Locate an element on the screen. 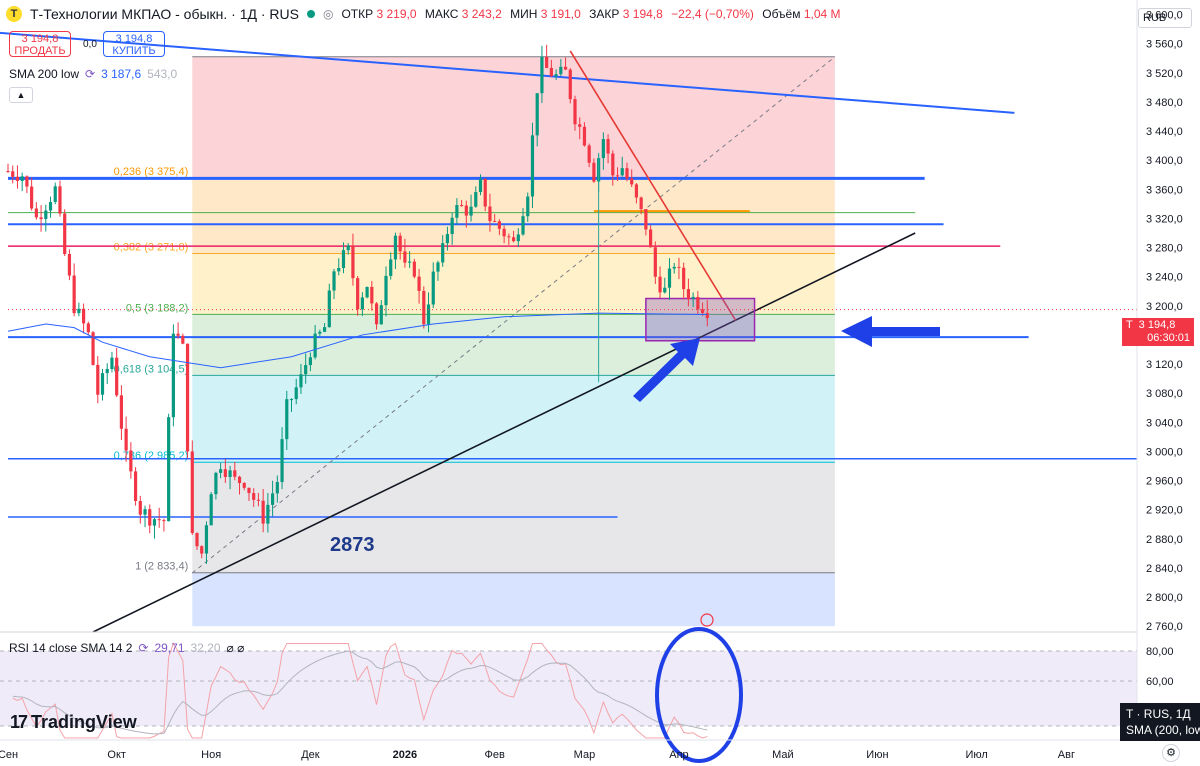 The width and height of the screenshot is (1200, 766). spread-value: 0,0 is located at coordinates (90, 44).